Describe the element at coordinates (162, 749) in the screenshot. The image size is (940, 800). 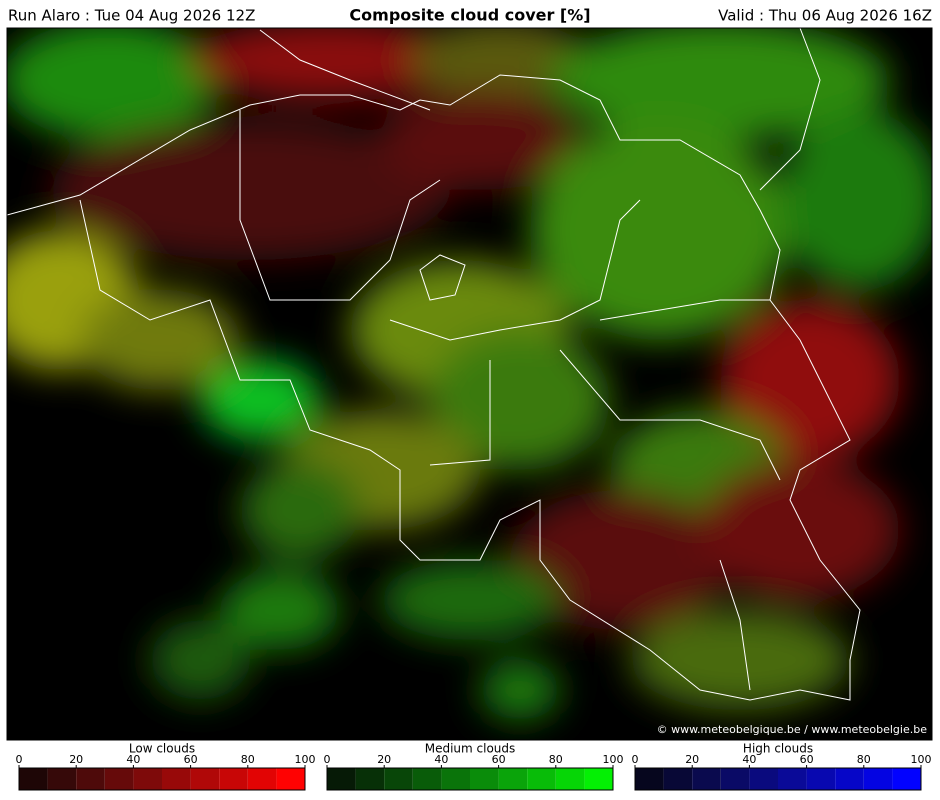
I see `legend-label: Low clouds` at that location.